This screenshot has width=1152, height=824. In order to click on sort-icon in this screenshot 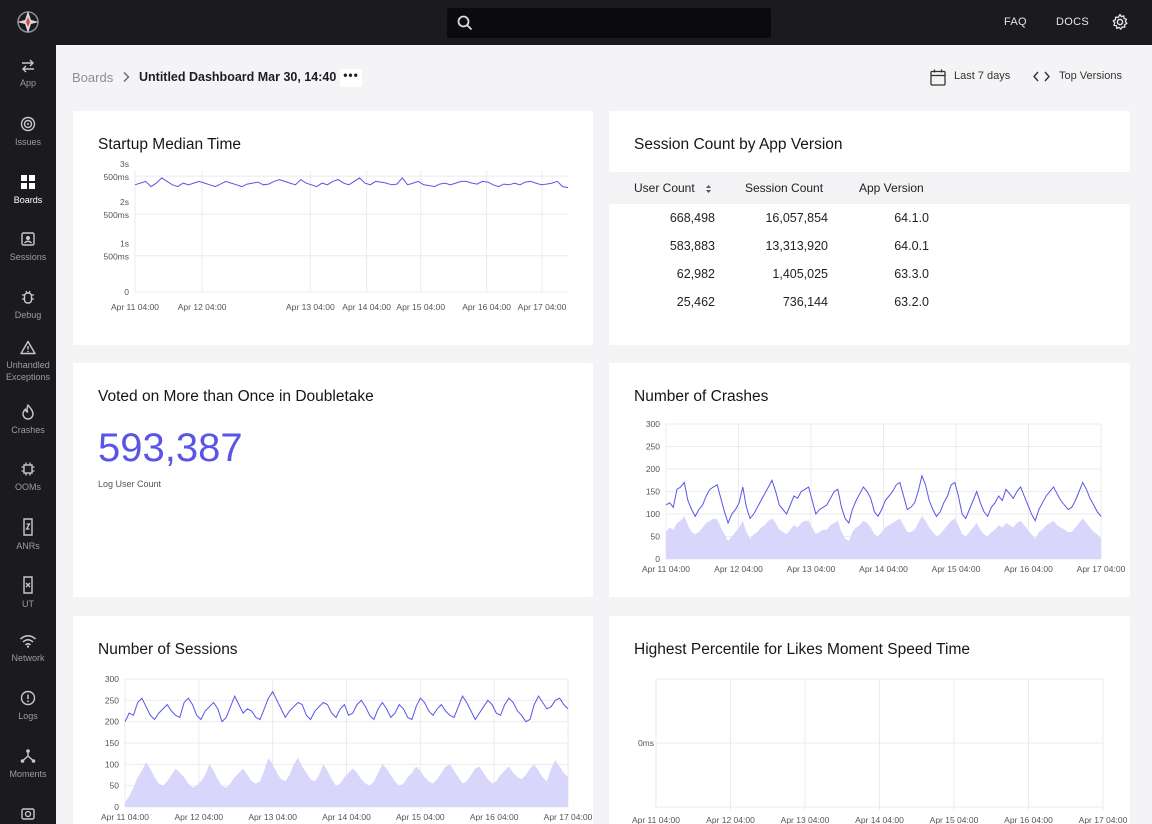, I will do `click(708, 189)`.